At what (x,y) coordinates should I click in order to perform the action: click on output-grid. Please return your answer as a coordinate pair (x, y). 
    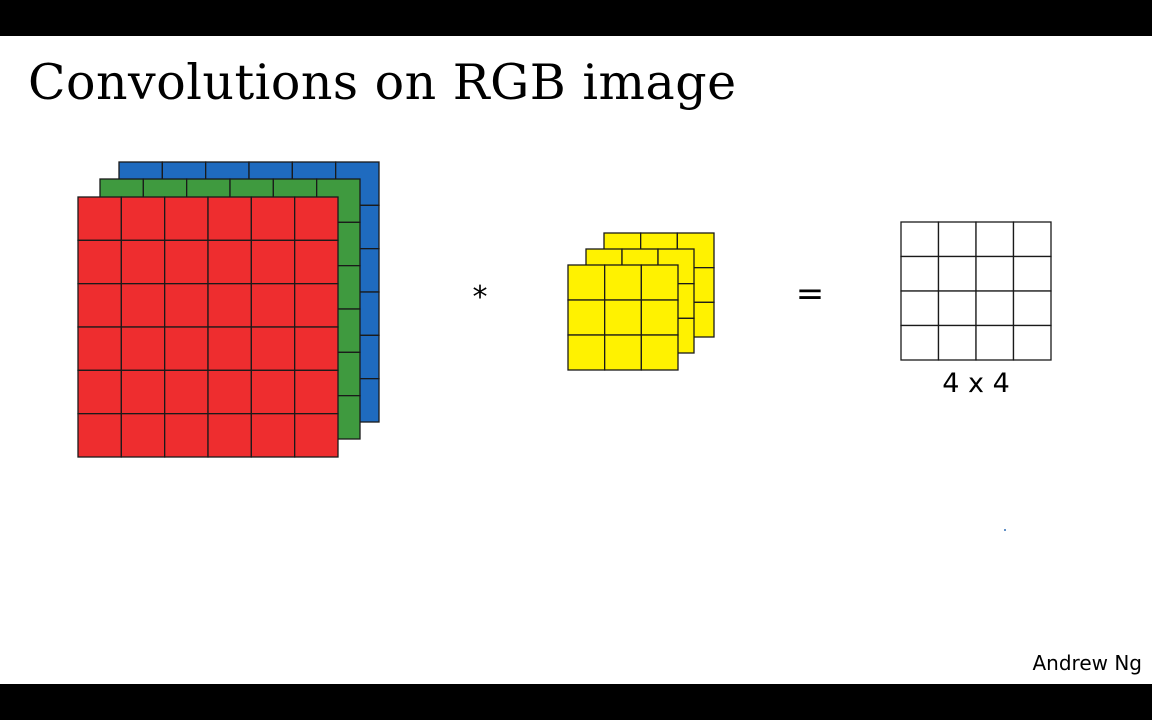
    Looking at the image, I should click on (976, 291).